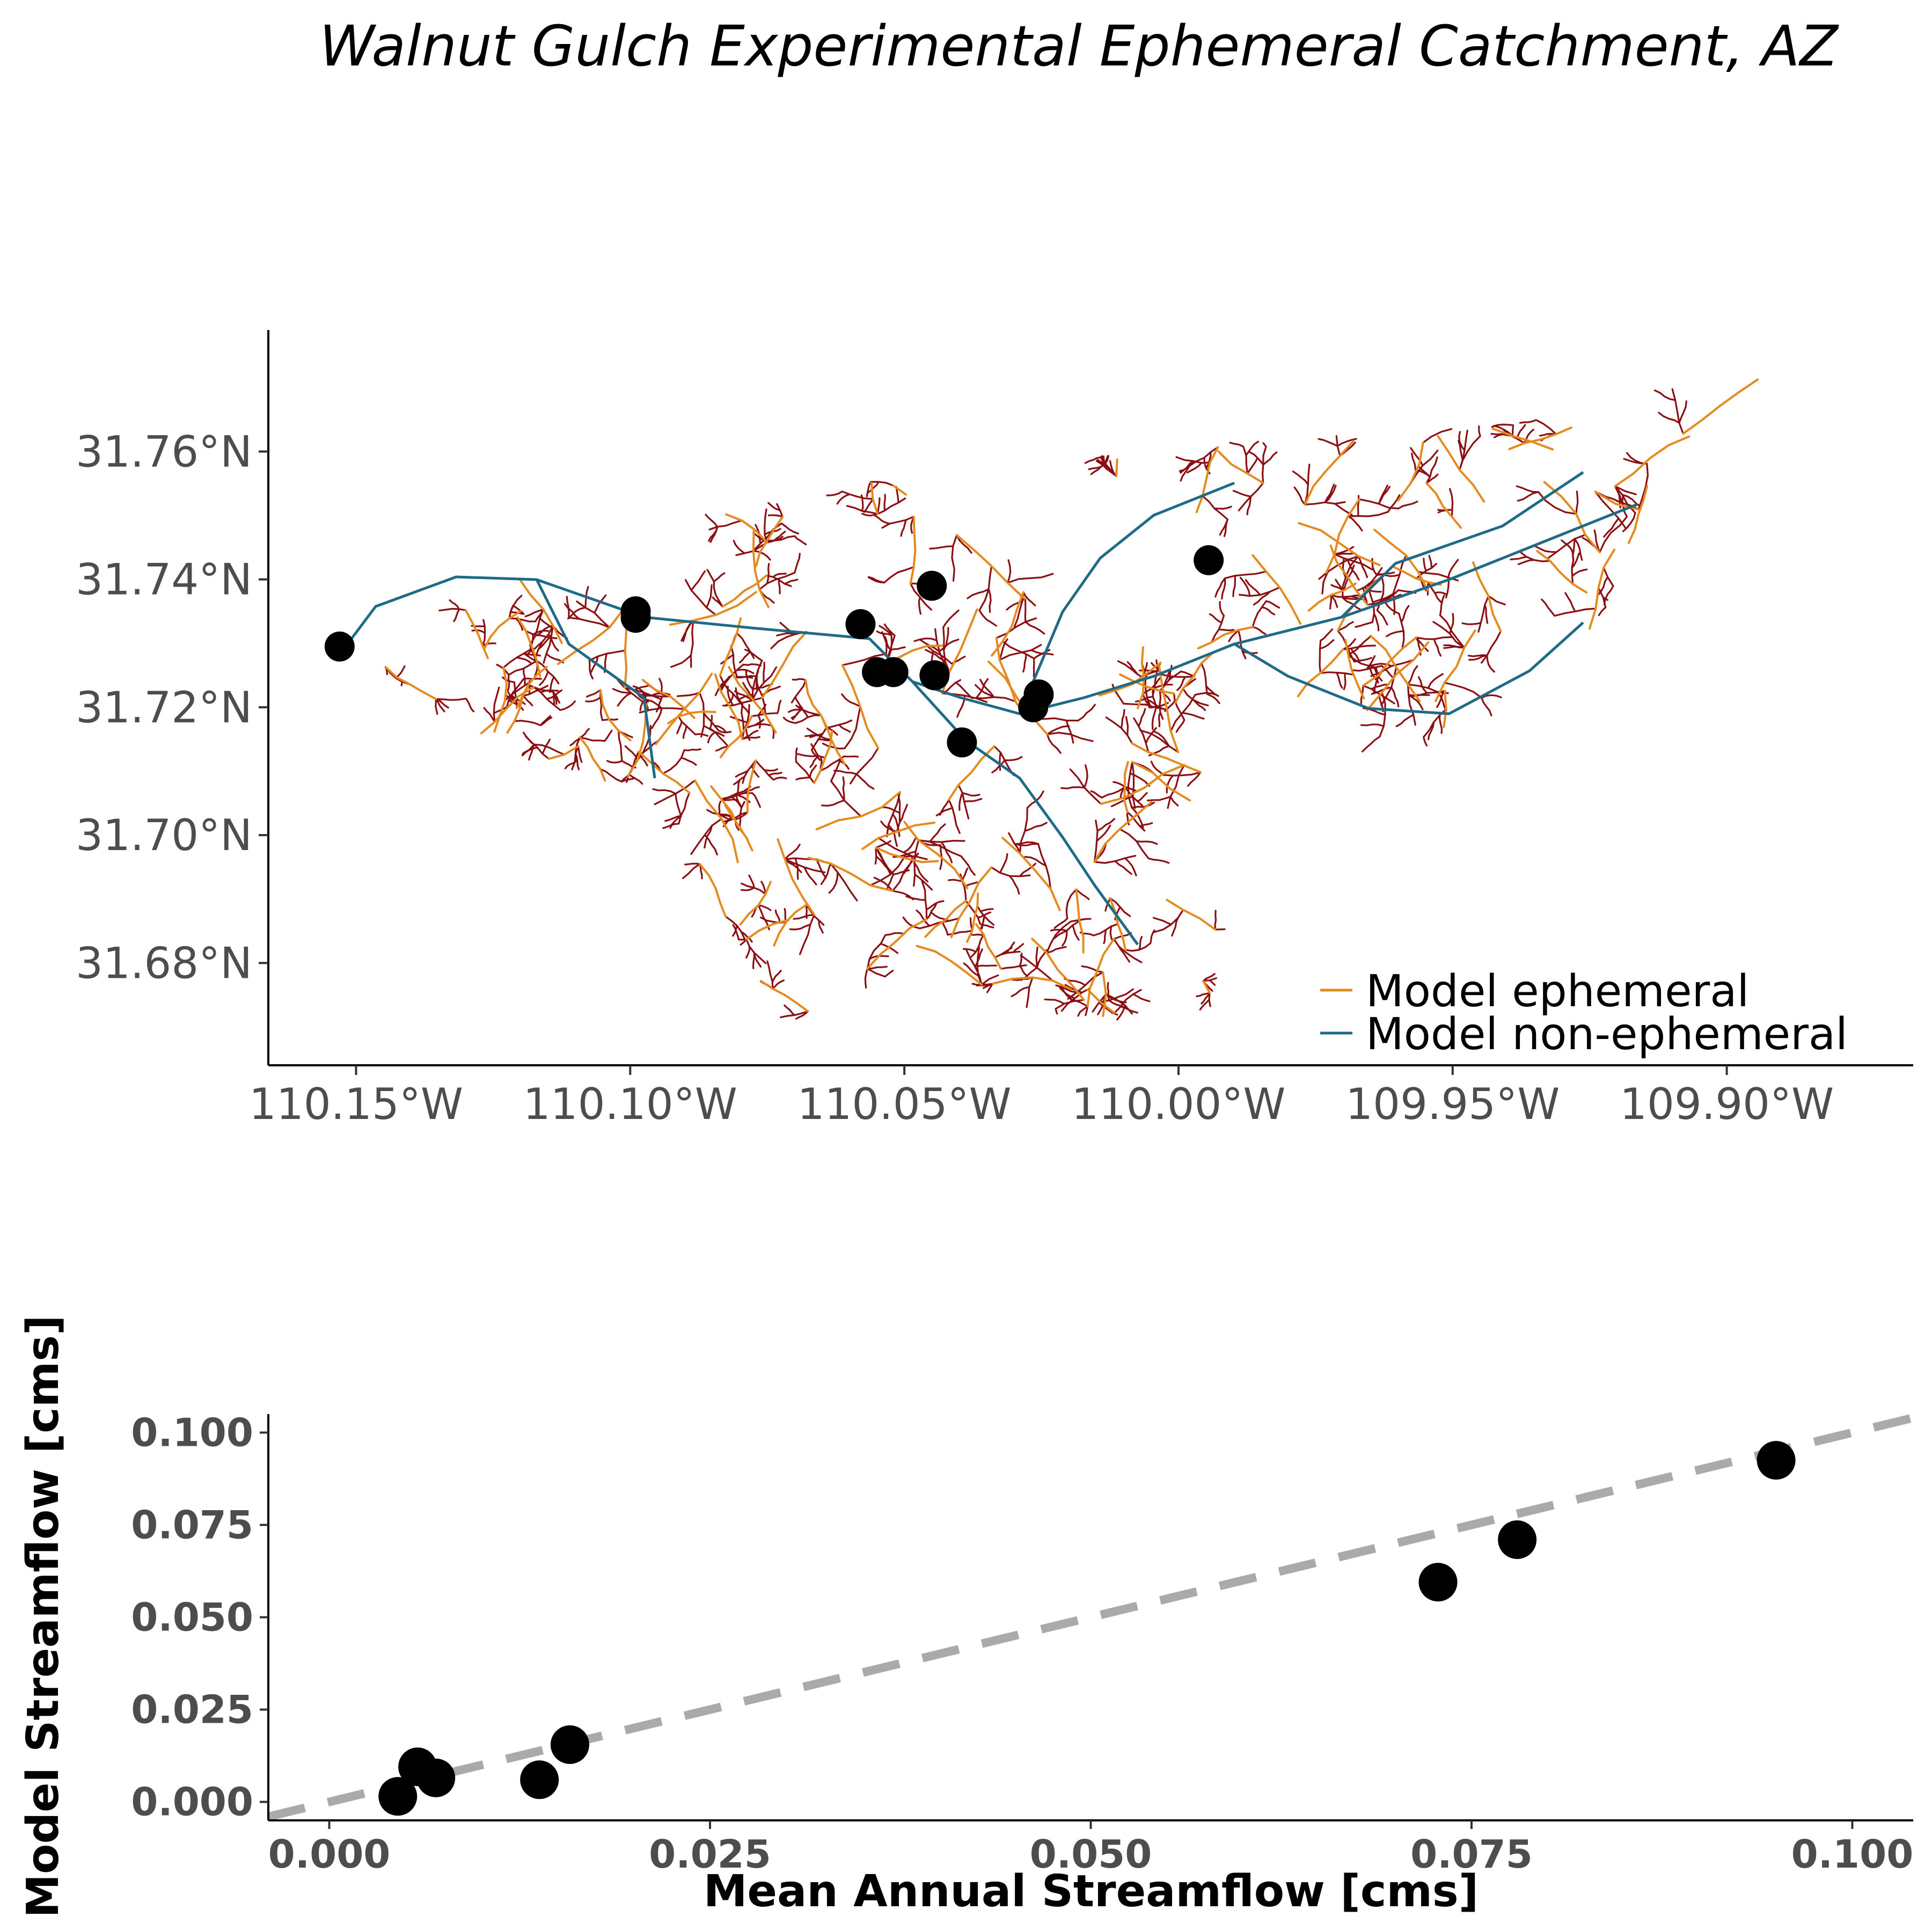 This screenshot has height=1932, width=1932. I want to click on scatter-y-tick-label: 0.075, so click(192, 1524).